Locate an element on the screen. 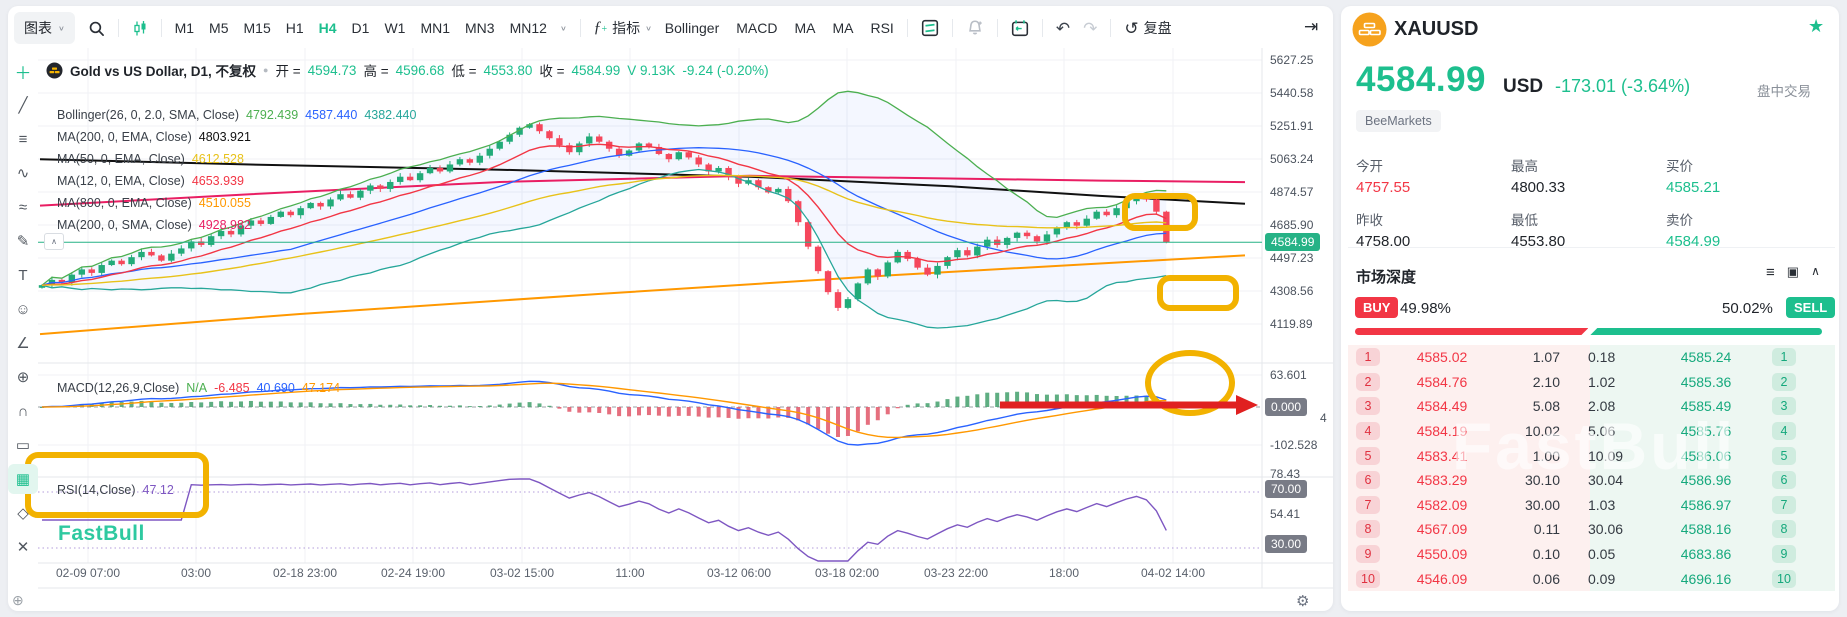 This screenshot has height=617, width=1847. chart-menu-button: 图表 ∨ is located at coordinates (44, 28).